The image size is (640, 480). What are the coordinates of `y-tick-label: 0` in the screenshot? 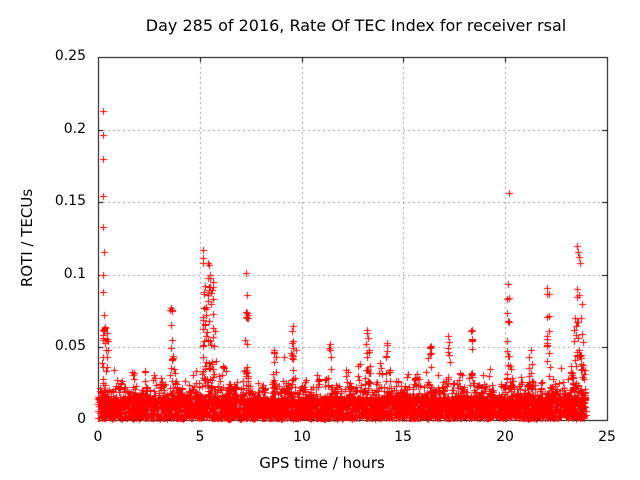 It's located at (81, 419).